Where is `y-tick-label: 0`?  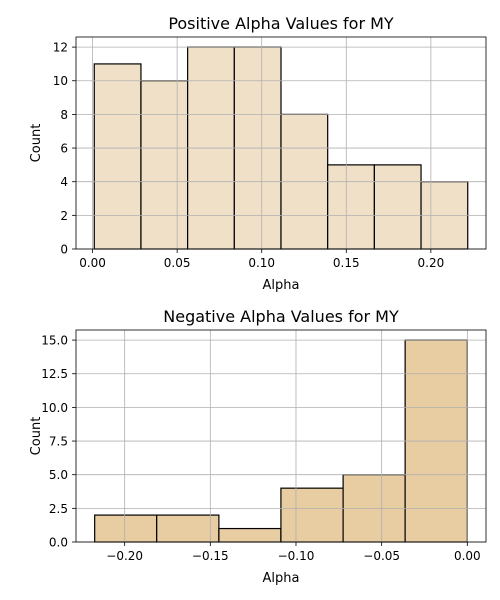 y-tick-label: 0 is located at coordinates (64, 250).